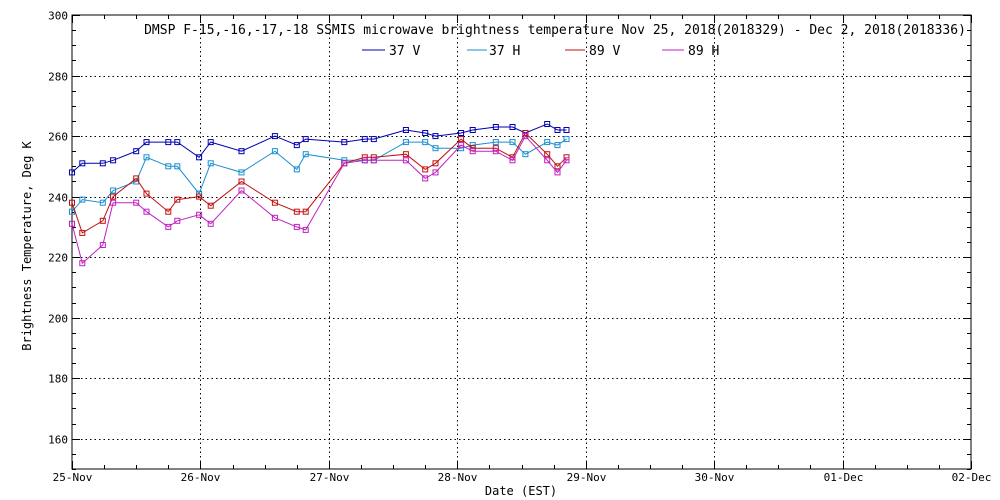 Image resolution: width=1000 pixels, height=500 pixels. I want to click on series-89v, so click(319, 183).